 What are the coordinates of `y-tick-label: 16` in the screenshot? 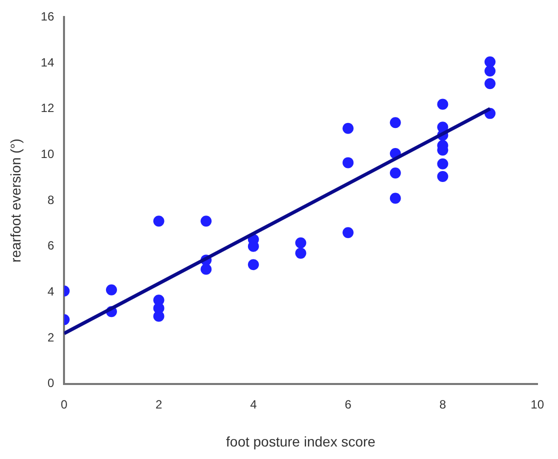 It's located at (47, 17).